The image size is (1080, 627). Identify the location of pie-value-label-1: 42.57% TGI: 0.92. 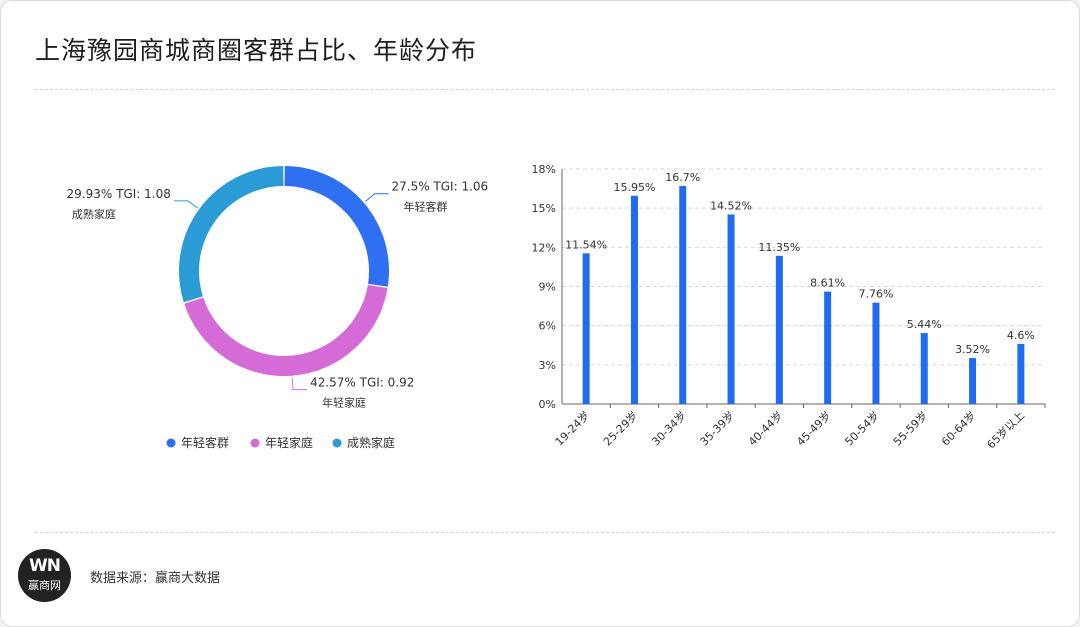
(362, 383).